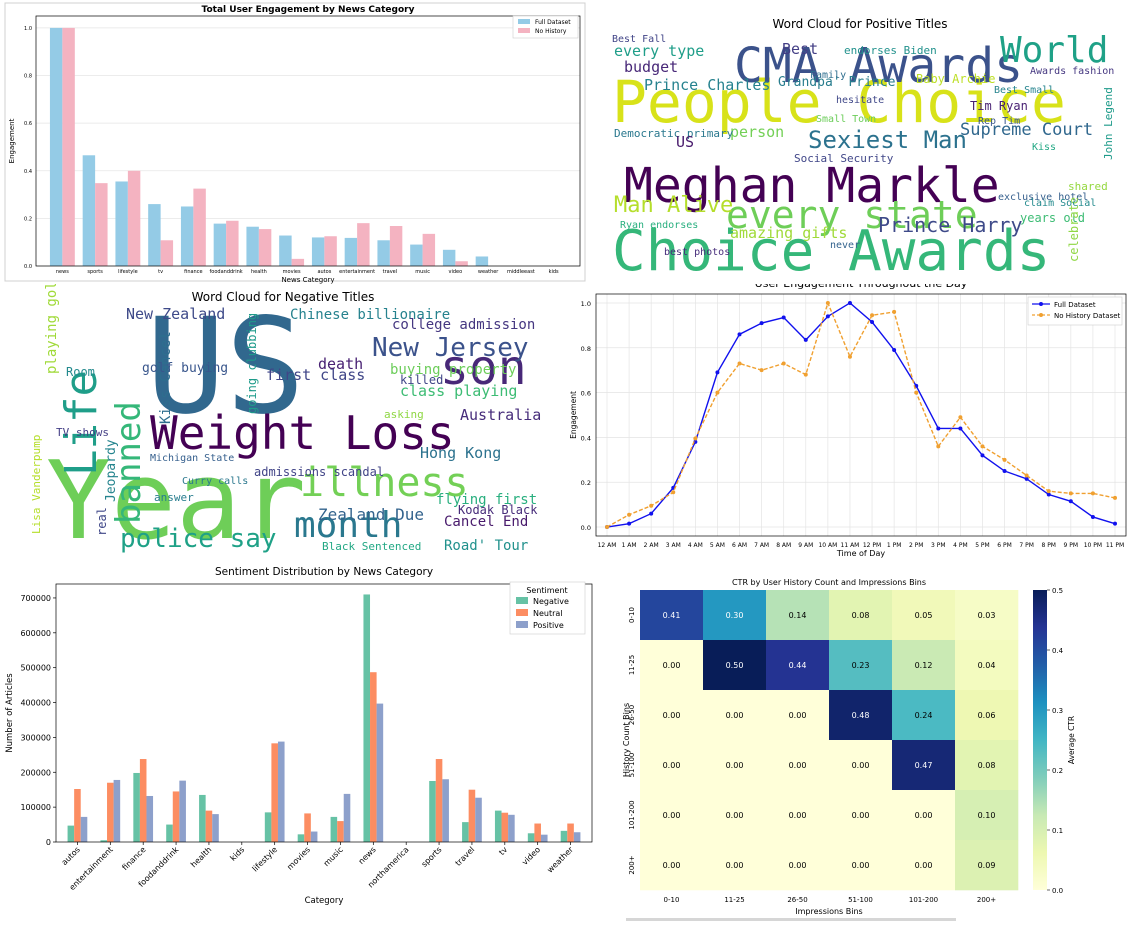 This screenshot has width=1130, height=926. What do you see at coordinates (1057, 711) in the screenshot?
I see `colorbar-tick-label: 0.3` at bounding box center [1057, 711].